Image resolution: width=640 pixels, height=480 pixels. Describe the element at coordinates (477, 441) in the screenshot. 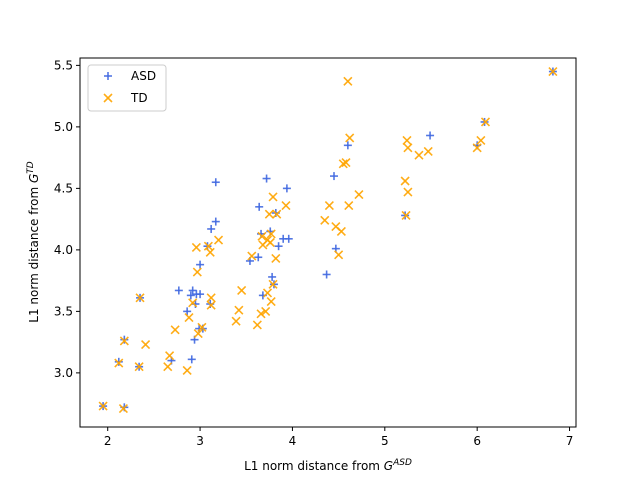

I see `x-tick-label: 6` at that location.